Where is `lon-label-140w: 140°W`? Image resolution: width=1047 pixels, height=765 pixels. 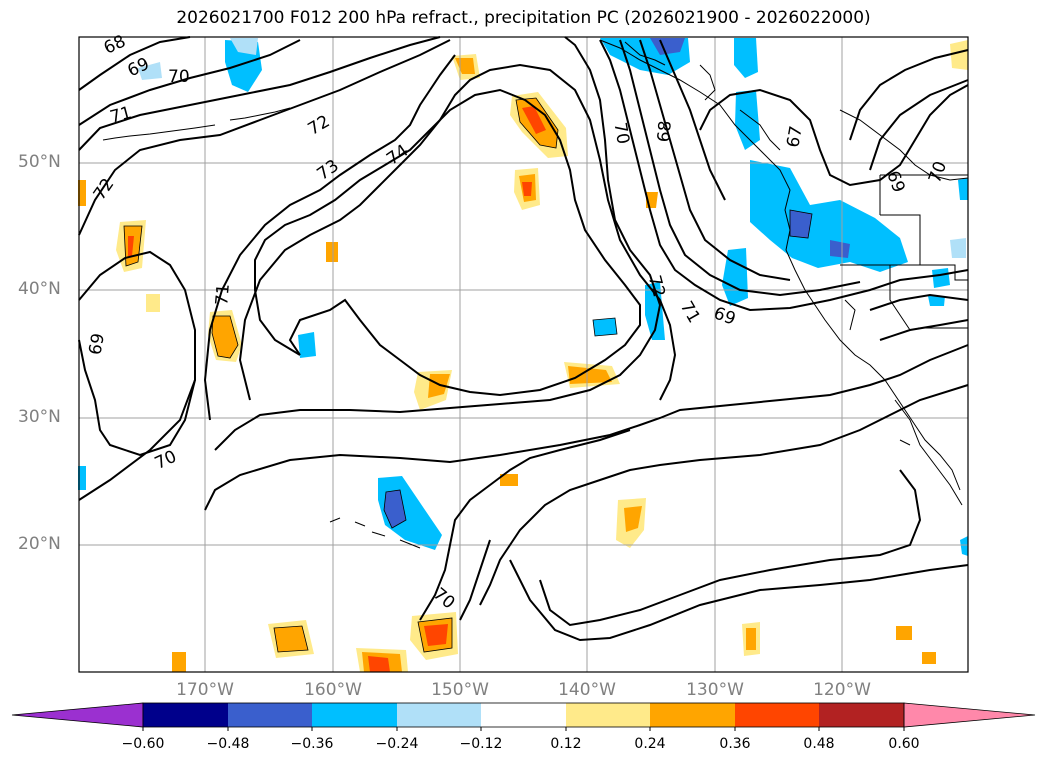 lon-label-140w: 140°W is located at coordinates (587, 690).